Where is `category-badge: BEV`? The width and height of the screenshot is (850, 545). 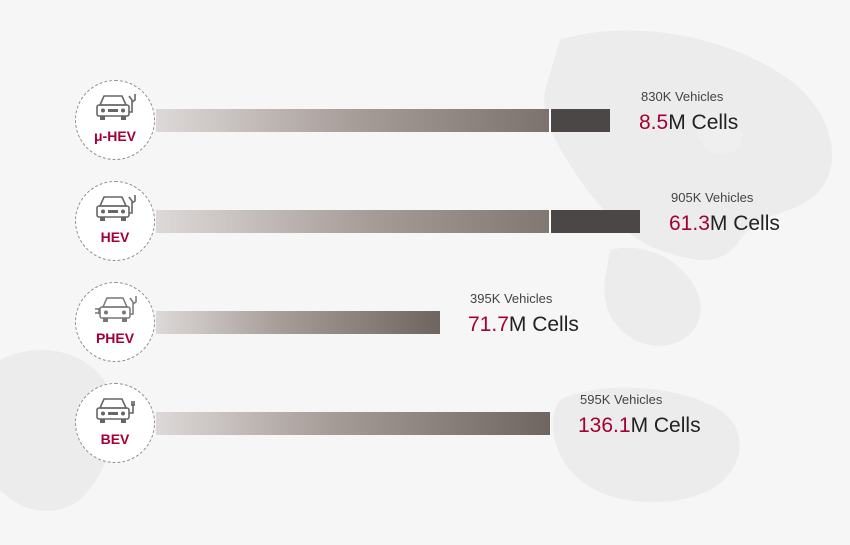 category-badge: BEV is located at coordinates (115, 423).